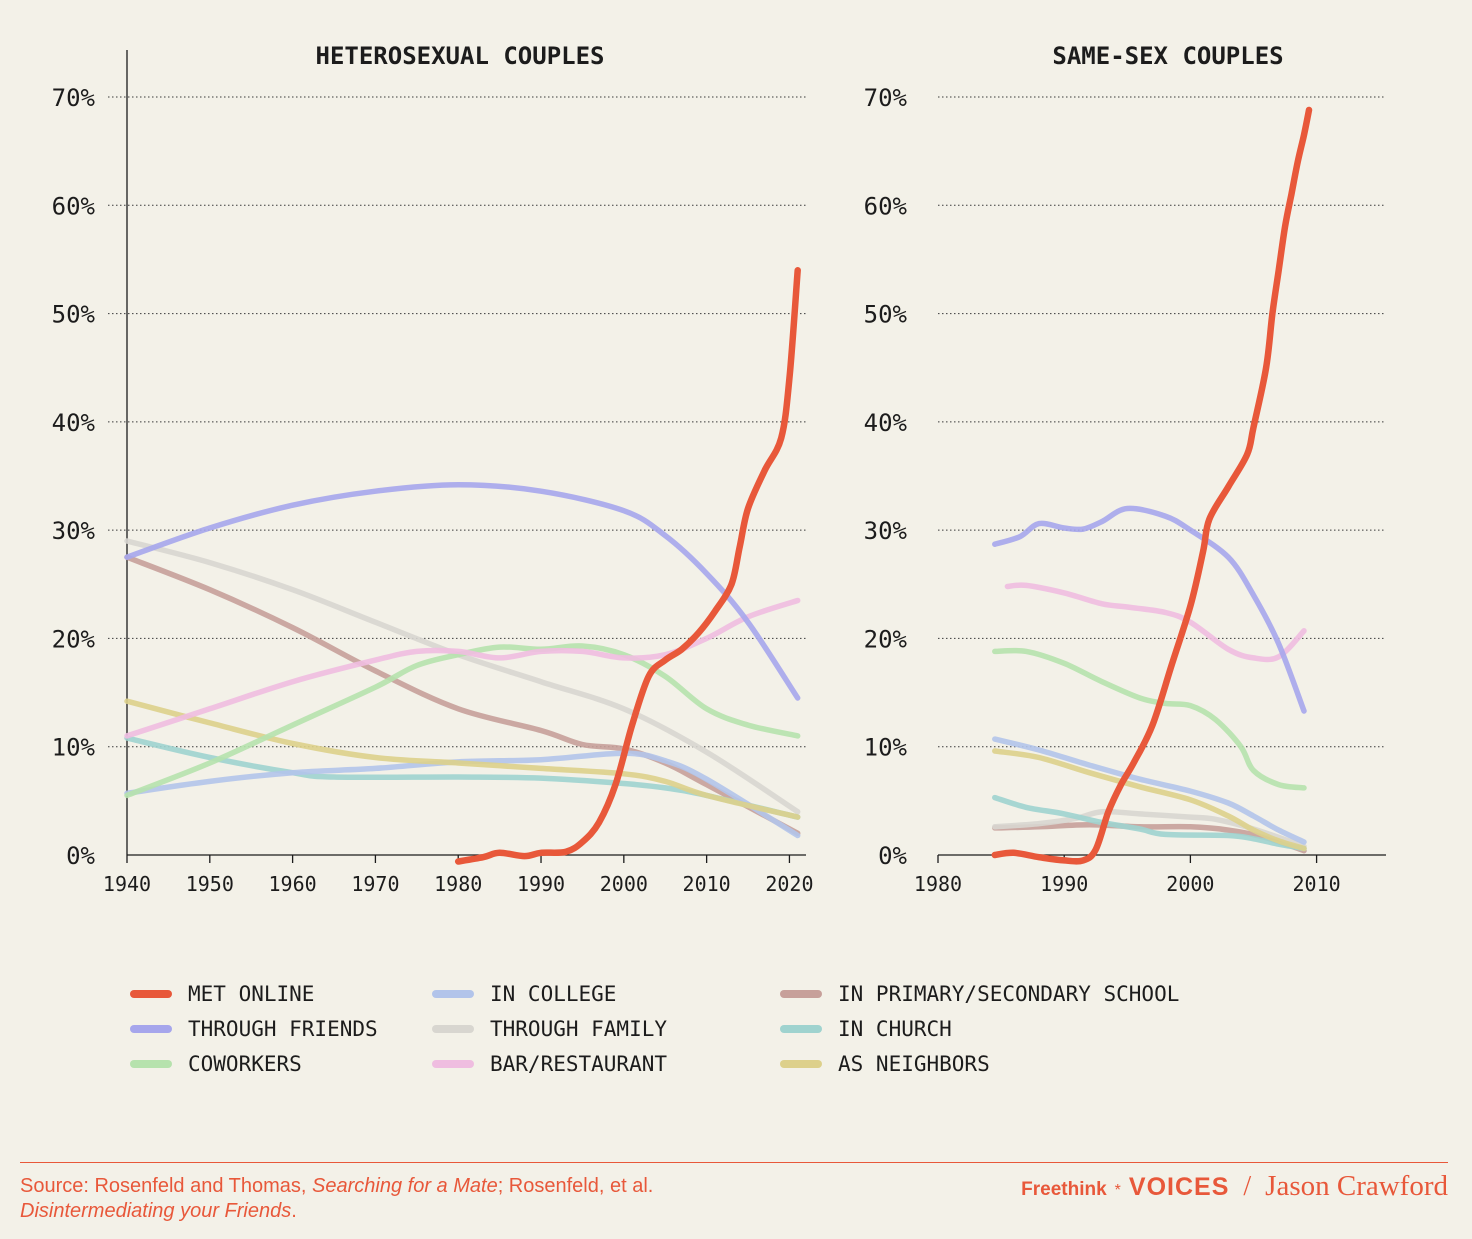  Describe the element at coordinates (1064, 1189) in the screenshot. I see `brand-freethink: Freethink` at that location.